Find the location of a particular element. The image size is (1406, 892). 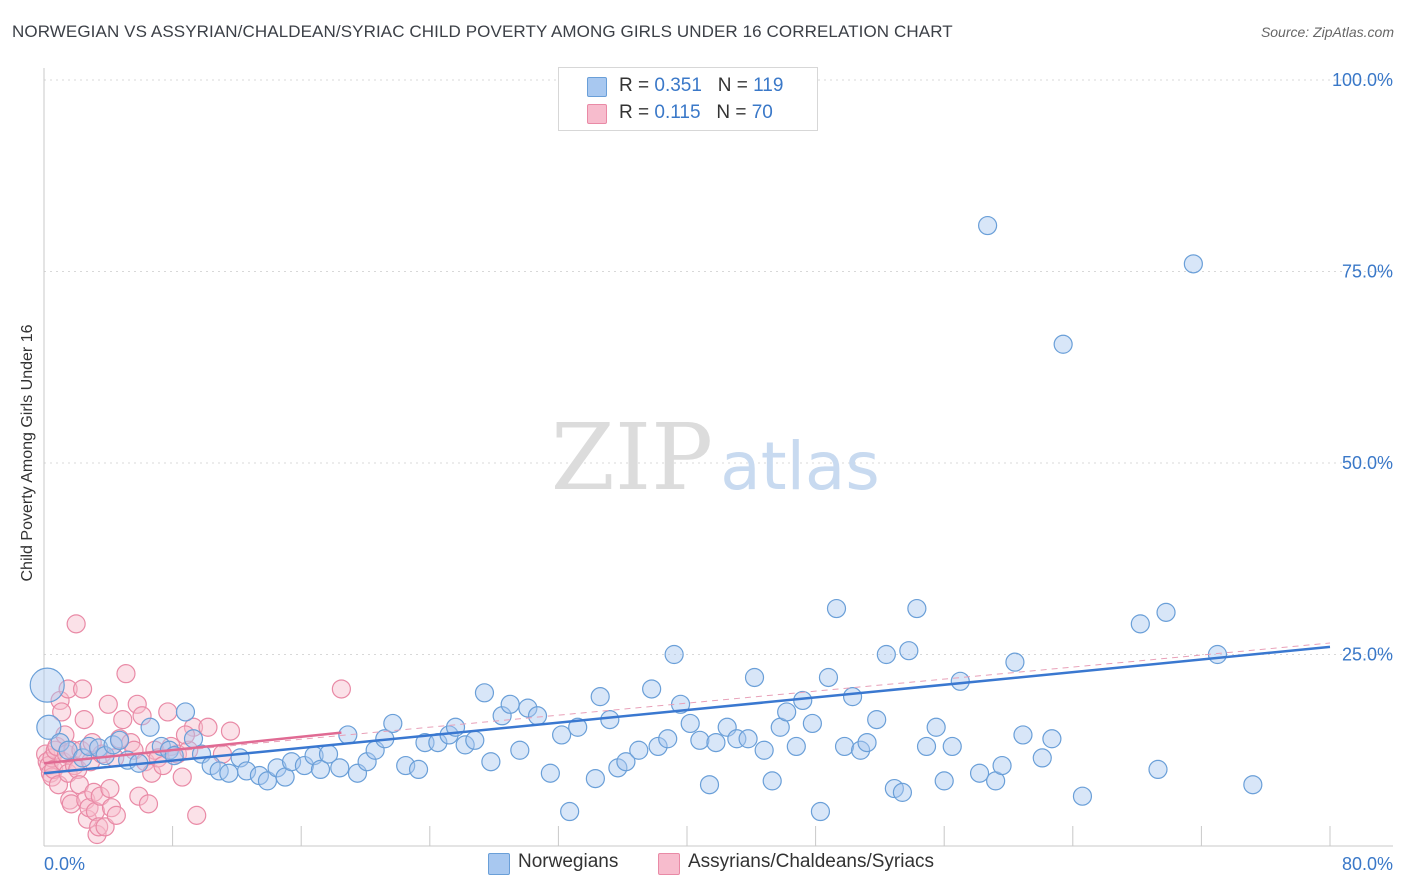

x-tick-label-max: 80.0% is located at coordinates (1367, 864).